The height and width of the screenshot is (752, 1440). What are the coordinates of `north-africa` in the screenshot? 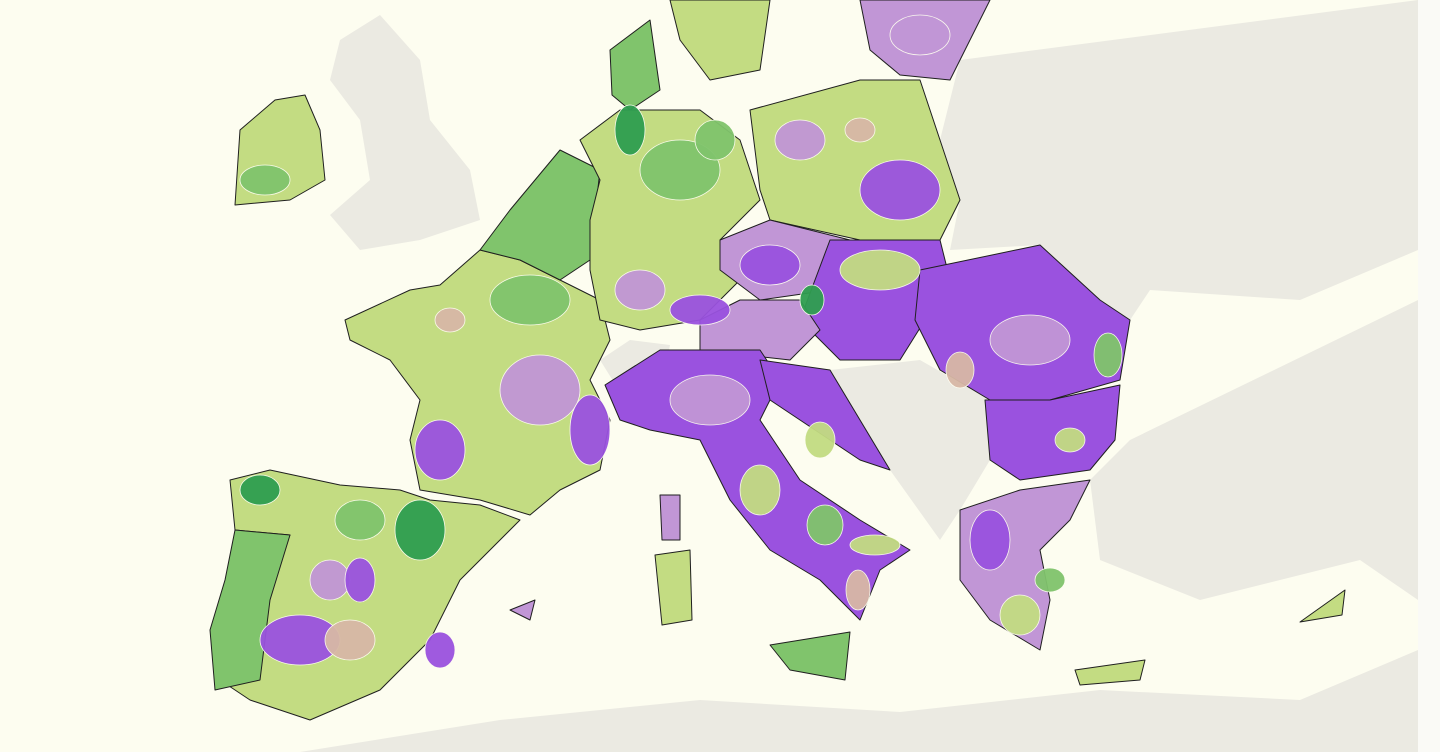 It's located at (859, 701).